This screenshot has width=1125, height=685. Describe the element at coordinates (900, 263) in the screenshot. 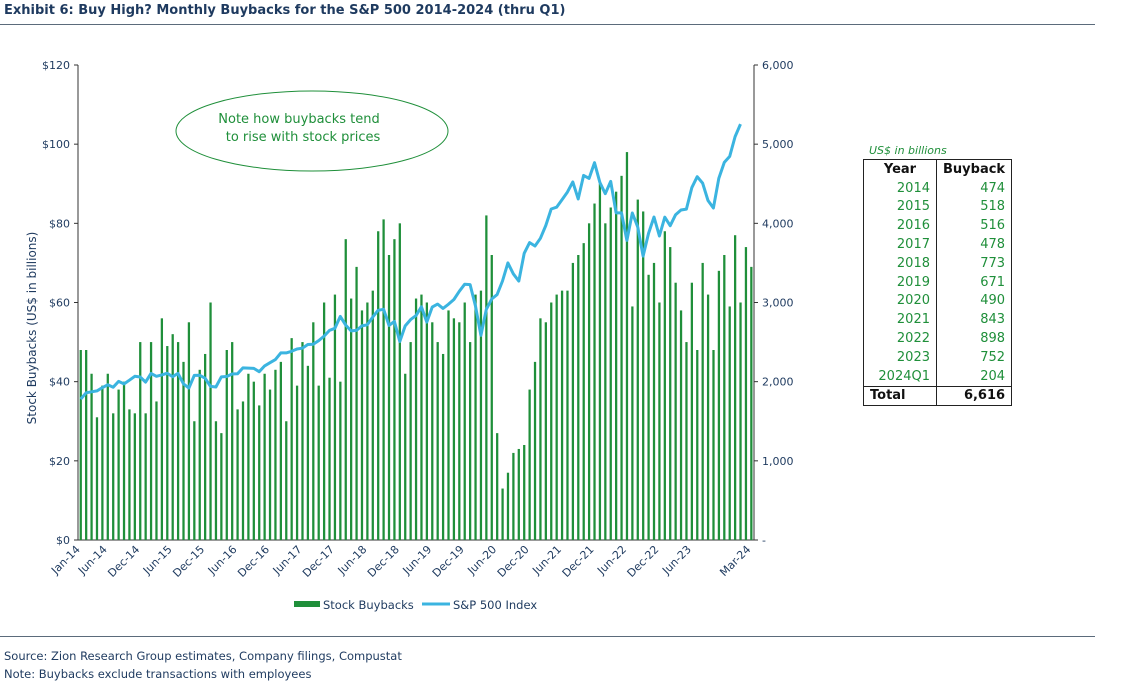

I see `table-cell-year: 2018` at that location.